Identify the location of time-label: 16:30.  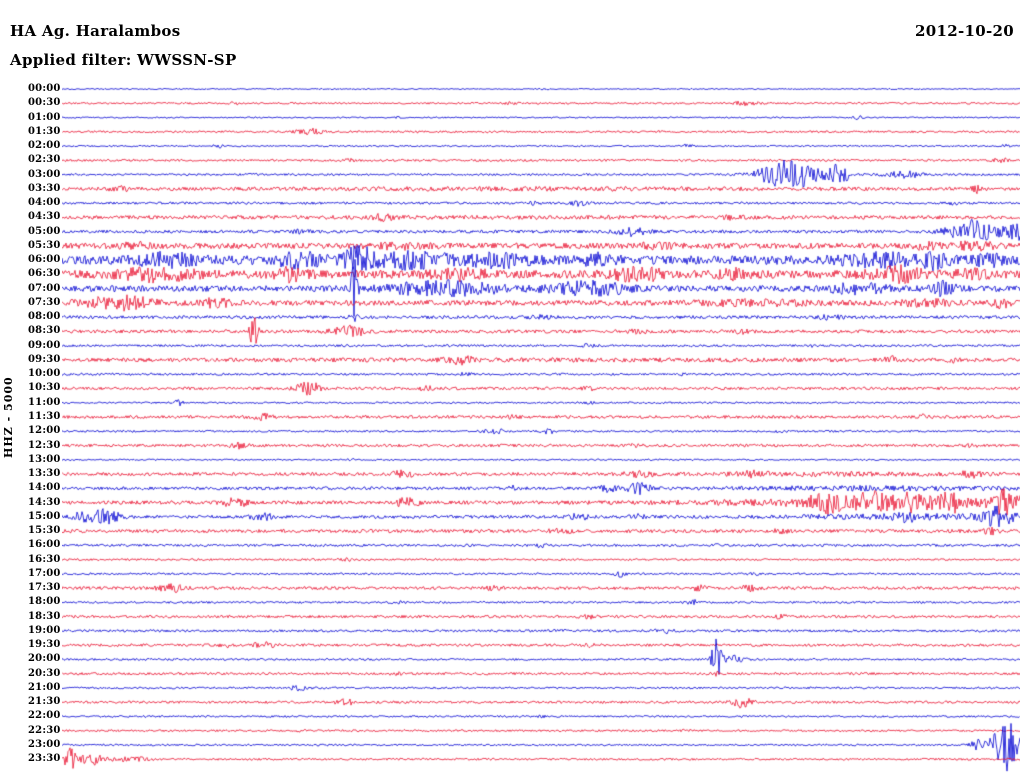
(44, 559).